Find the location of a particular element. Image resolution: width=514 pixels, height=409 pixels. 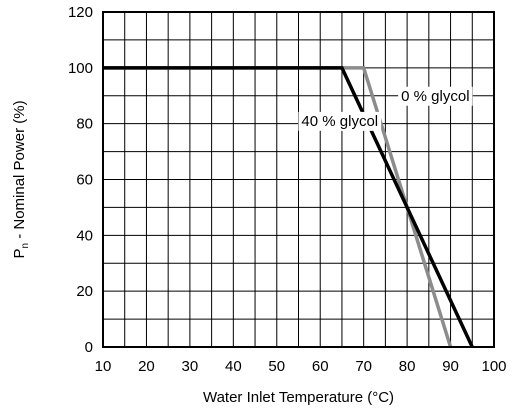

y-tick-label: 120 is located at coordinates (80, 12).